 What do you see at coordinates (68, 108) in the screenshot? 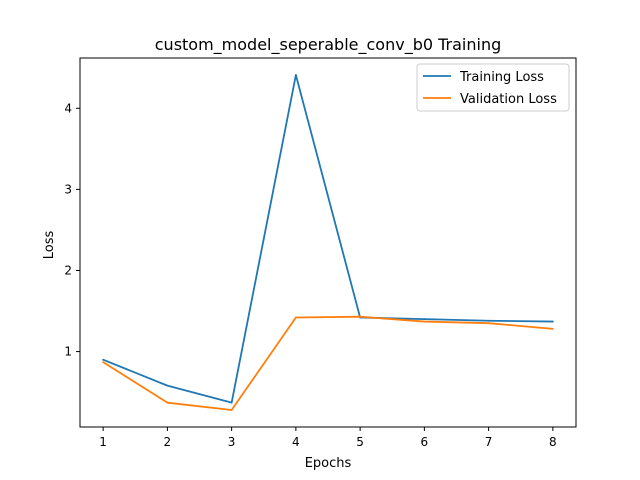
I see `y-tick-label: 4` at bounding box center [68, 108].